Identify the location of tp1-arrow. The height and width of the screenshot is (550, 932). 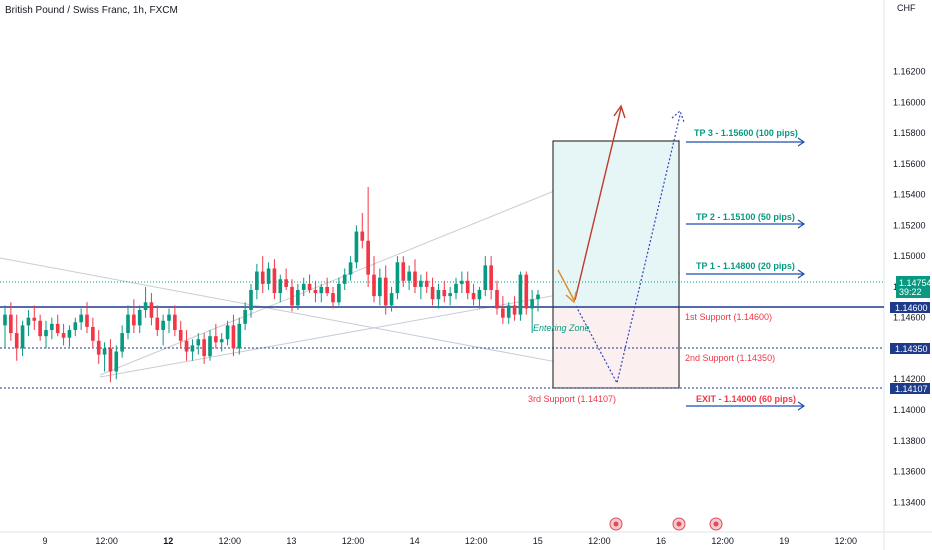
(746, 274).